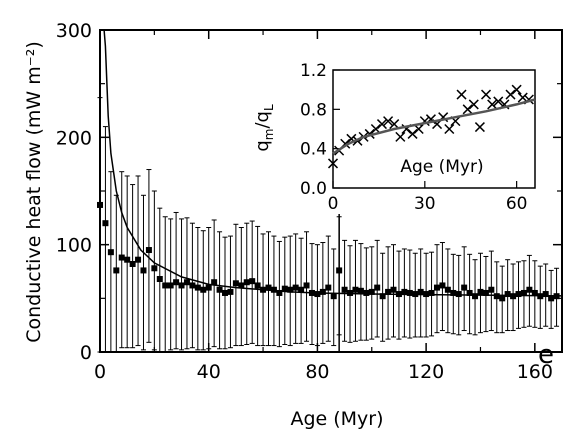  Describe the element at coordinates (317, 372) in the screenshot. I see `x-tick-label: 80` at that location.